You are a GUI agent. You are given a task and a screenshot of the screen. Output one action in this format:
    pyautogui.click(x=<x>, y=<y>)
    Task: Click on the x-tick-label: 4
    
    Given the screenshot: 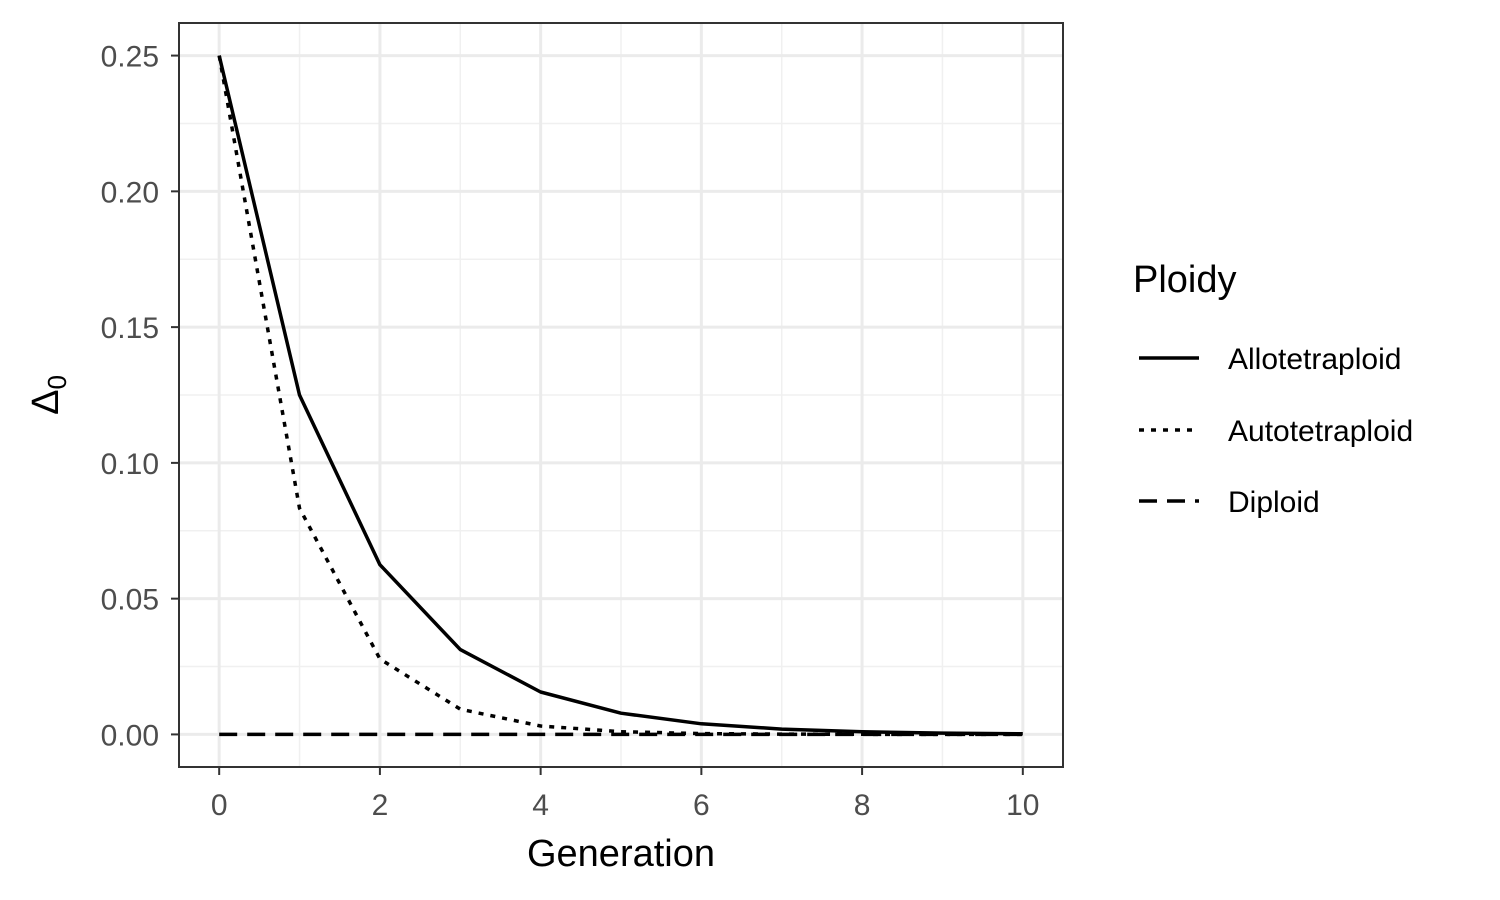 What is the action you would take?
    pyautogui.click(x=540, y=805)
    